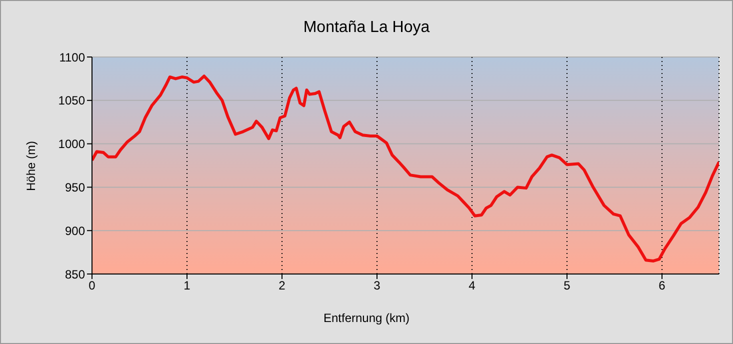  I want to click on x-tick-label: 0, so click(92, 285).